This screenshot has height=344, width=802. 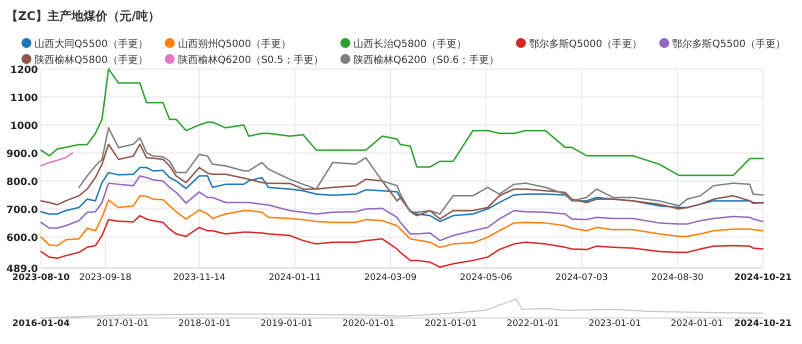 I want to click on y-tick-label: 600.0, so click(x=22, y=238).